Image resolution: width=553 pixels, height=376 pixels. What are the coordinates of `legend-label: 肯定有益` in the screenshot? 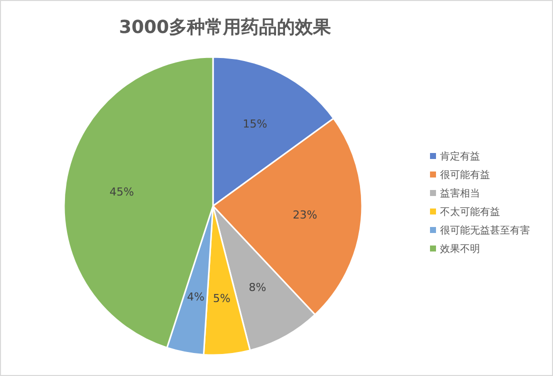 It's located at (460, 156).